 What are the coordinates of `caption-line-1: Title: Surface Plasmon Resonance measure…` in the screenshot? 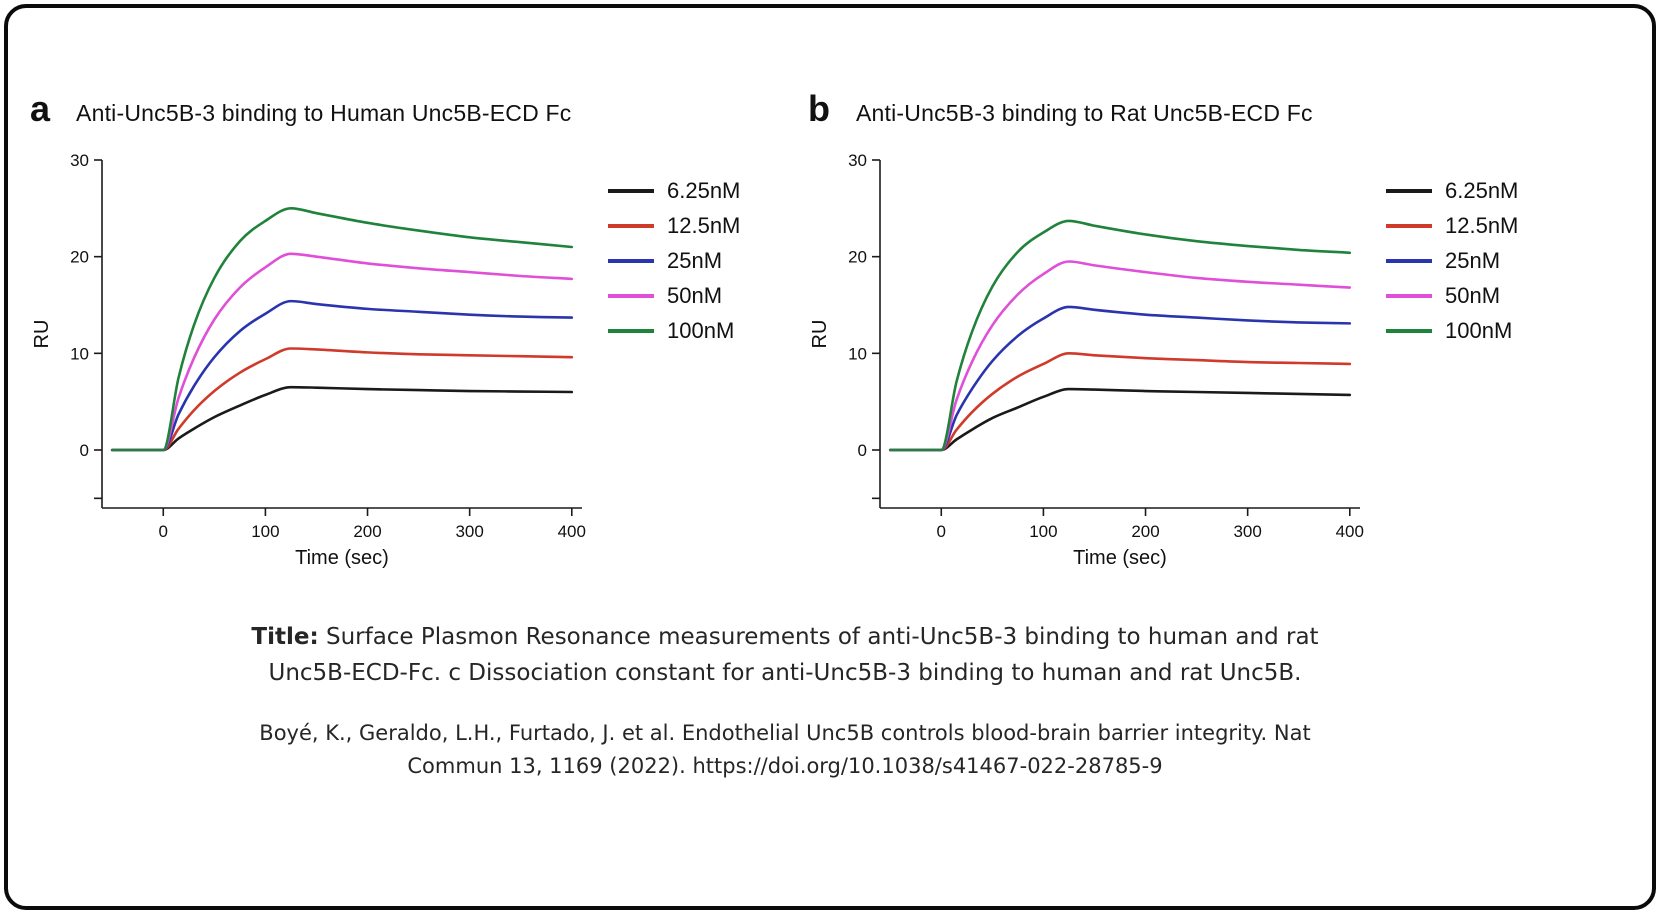 It's located at (785, 638).